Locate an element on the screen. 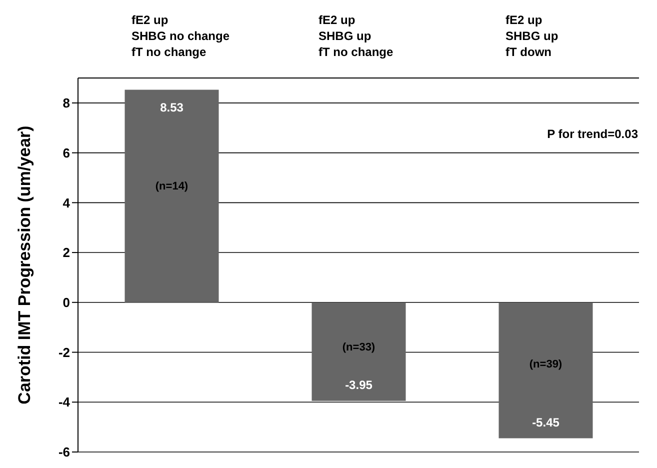 The height and width of the screenshot is (468, 657). y-tick-label: -2 is located at coordinates (64, 352).